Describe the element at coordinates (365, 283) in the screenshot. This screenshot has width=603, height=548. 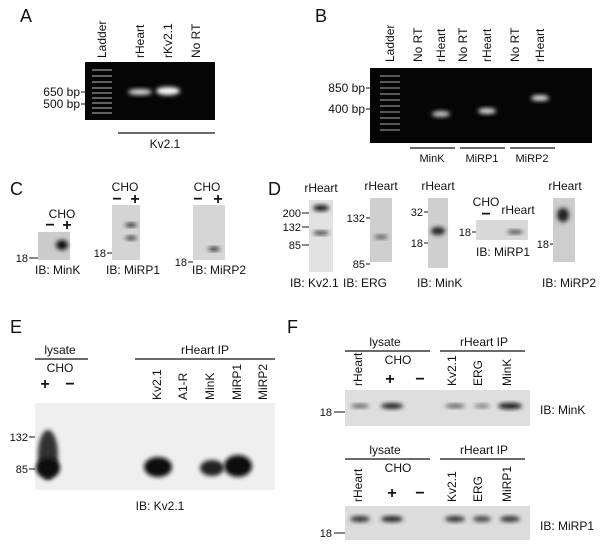
I see `ib-label: IB: ERG` at that location.